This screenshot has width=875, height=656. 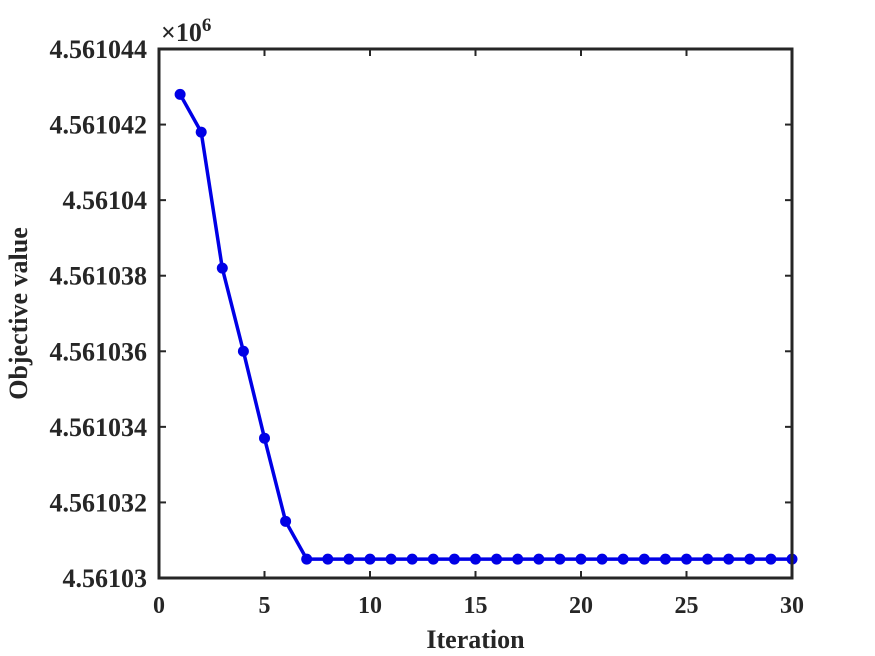 I want to click on y-tick-label: 4.561038, so click(x=99, y=276).